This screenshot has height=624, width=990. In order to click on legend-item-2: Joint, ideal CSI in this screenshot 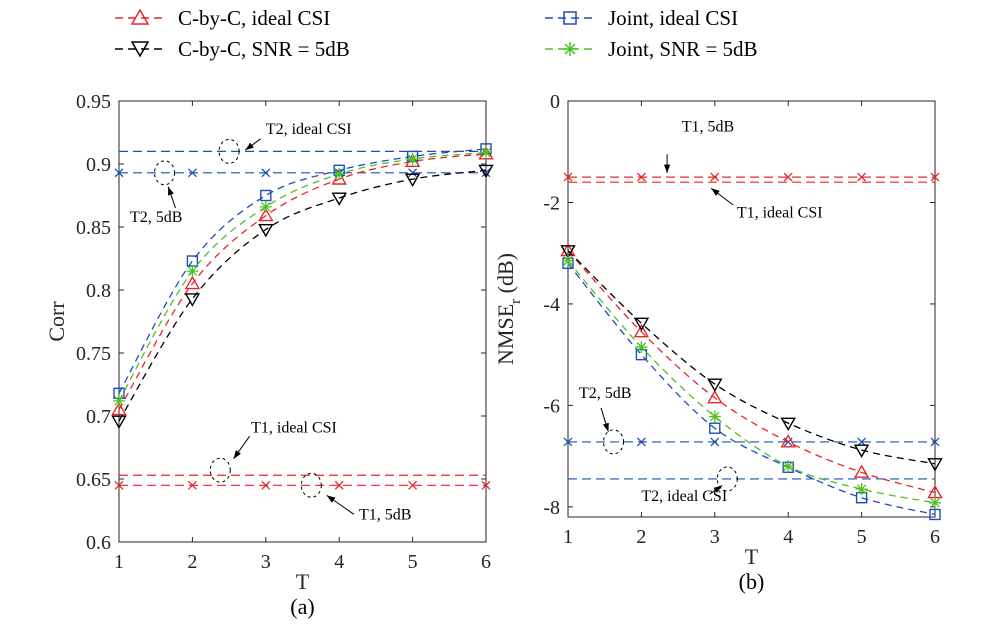, I will do `click(641, 18)`.